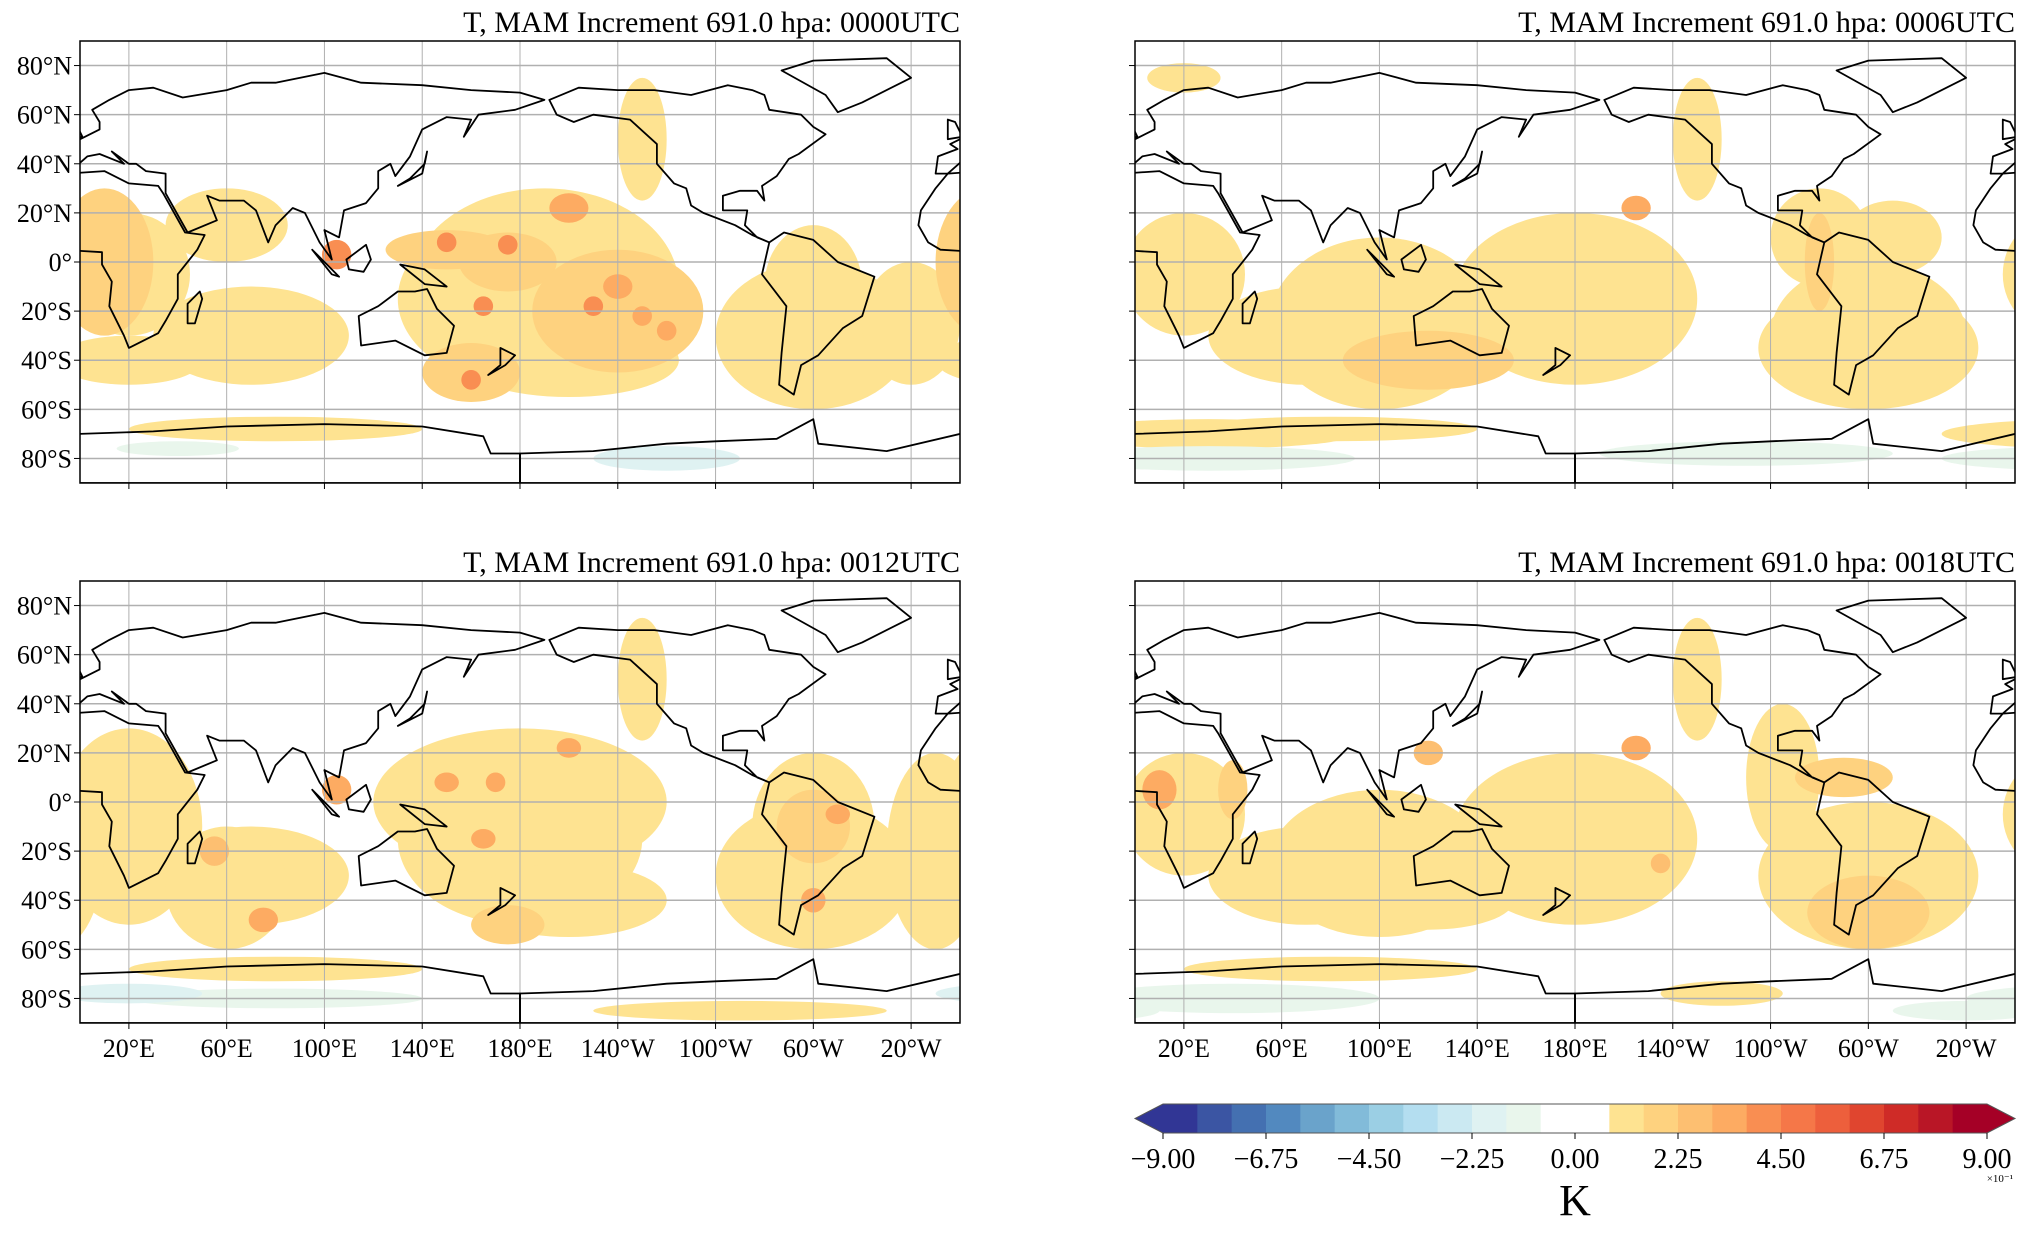  What do you see at coordinates (1574, 1048) in the screenshot?
I see `x-tick-label: 180°E` at bounding box center [1574, 1048].